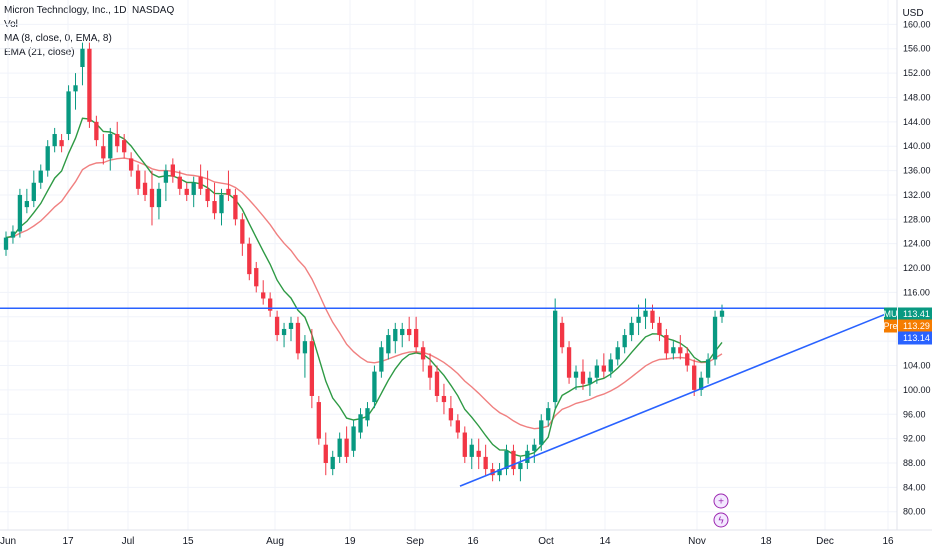 The image size is (932, 550). I want to click on price-badges: MU 113.41 Pre 113.29 113.14, so click(907, 326).